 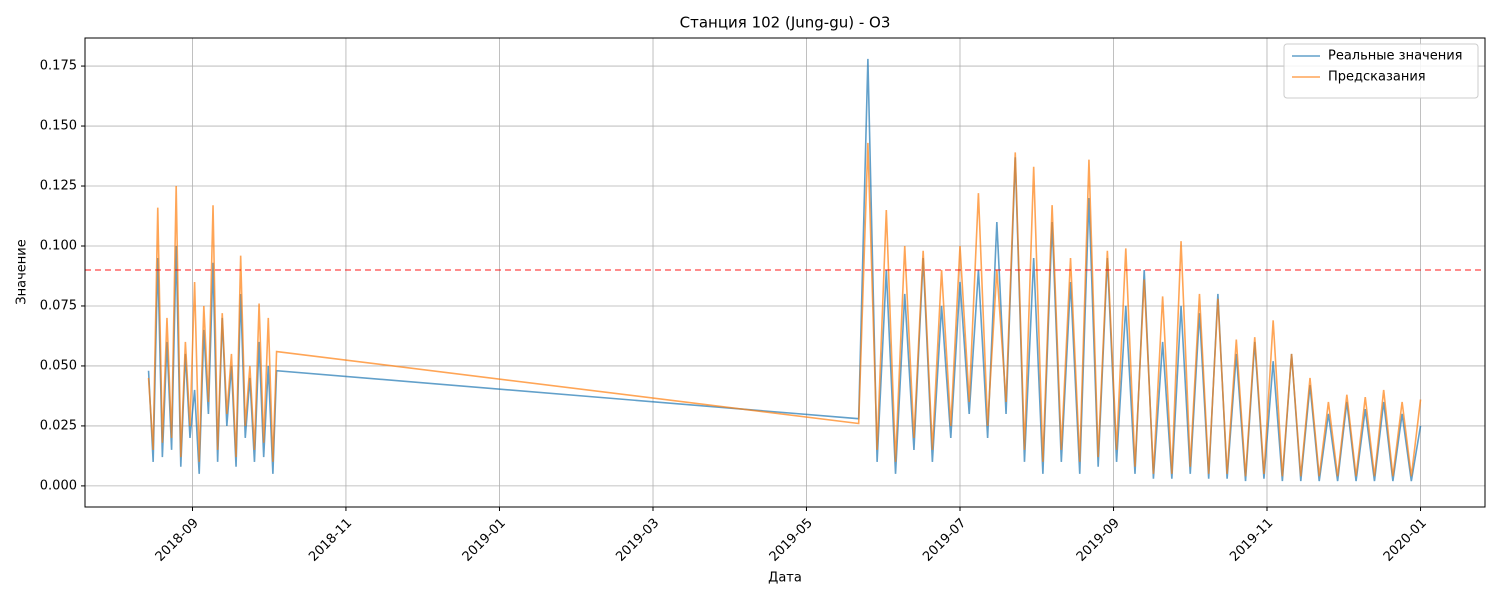 I want to click on x-tick-label: 2020-01, so click(x=1405, y=540).